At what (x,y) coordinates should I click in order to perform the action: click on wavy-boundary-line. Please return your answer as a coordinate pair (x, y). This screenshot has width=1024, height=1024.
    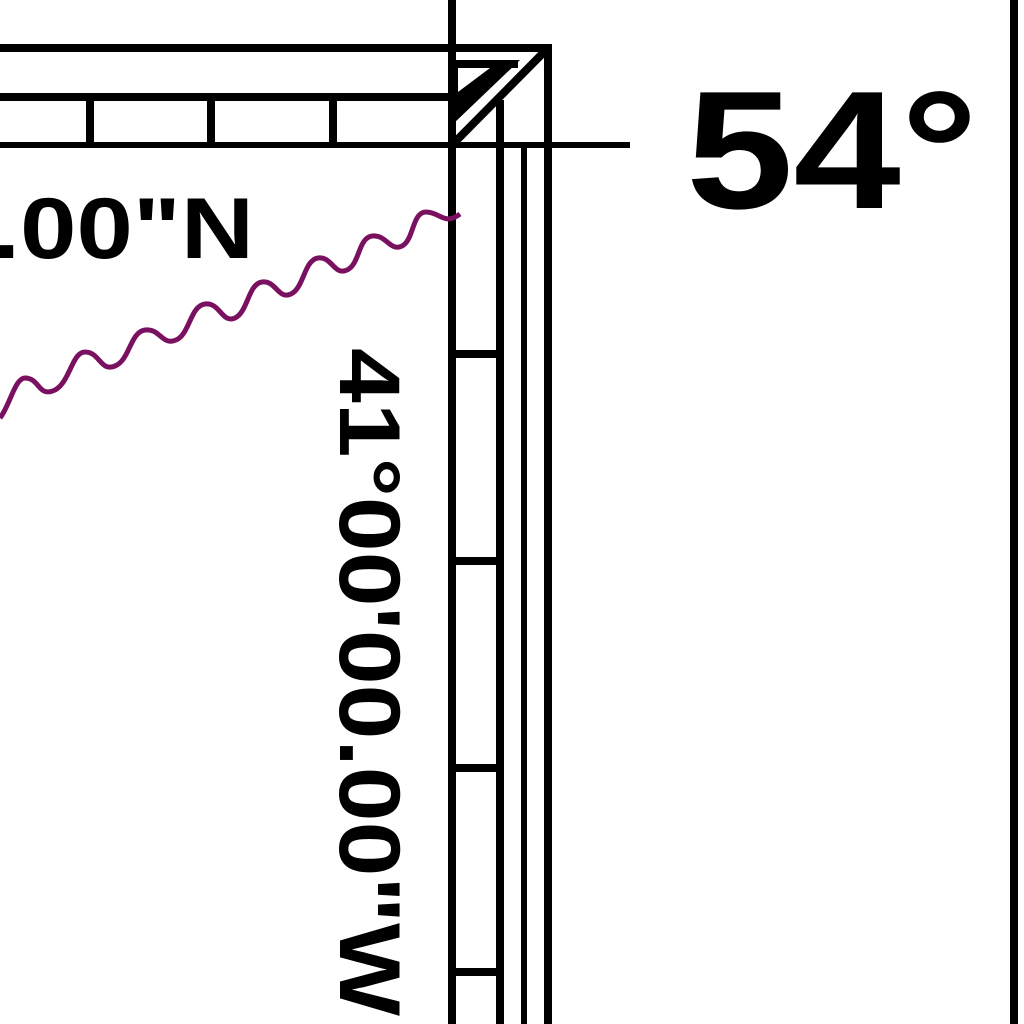
    Looking at the image, I should click on (231, 314).